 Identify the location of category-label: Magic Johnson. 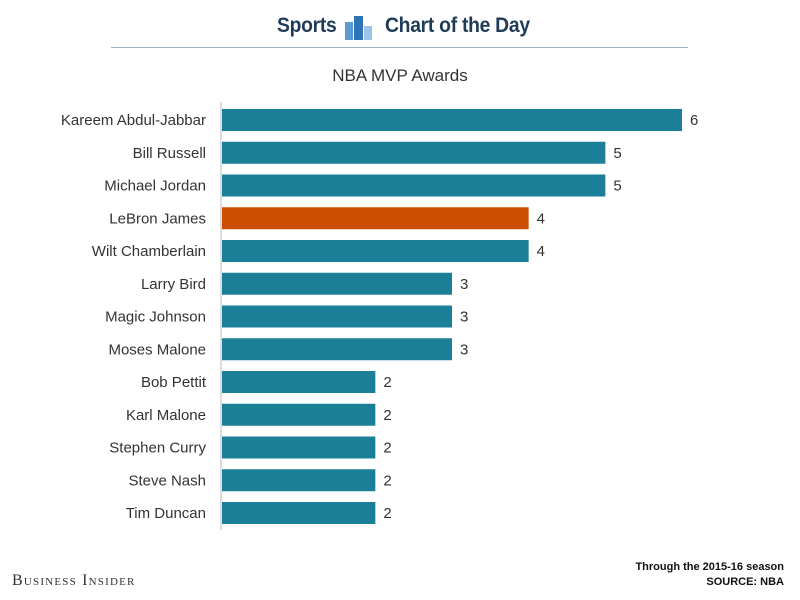
(155, 317).